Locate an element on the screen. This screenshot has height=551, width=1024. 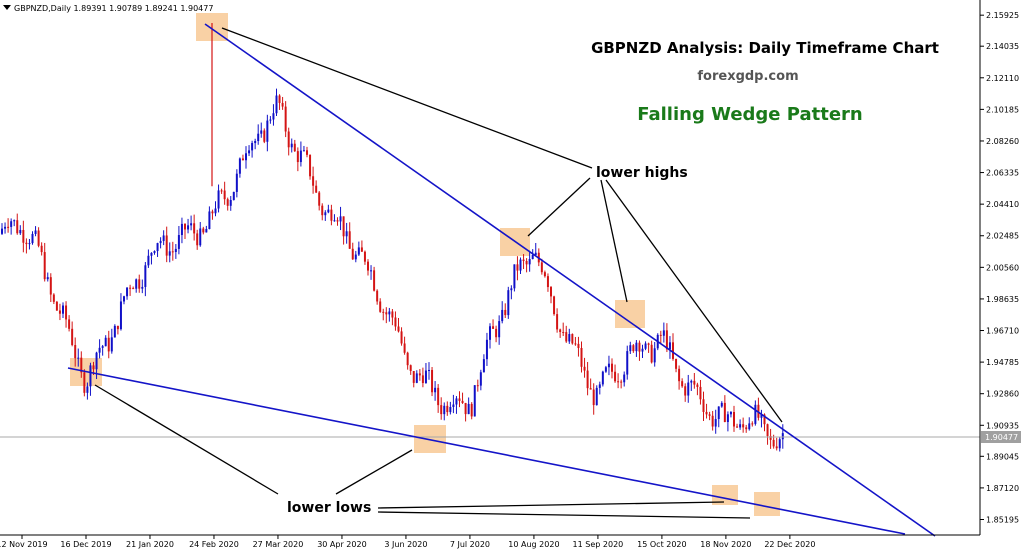
x-tick-label: 16 Dec 2019 is located at coordinates (85, 544).